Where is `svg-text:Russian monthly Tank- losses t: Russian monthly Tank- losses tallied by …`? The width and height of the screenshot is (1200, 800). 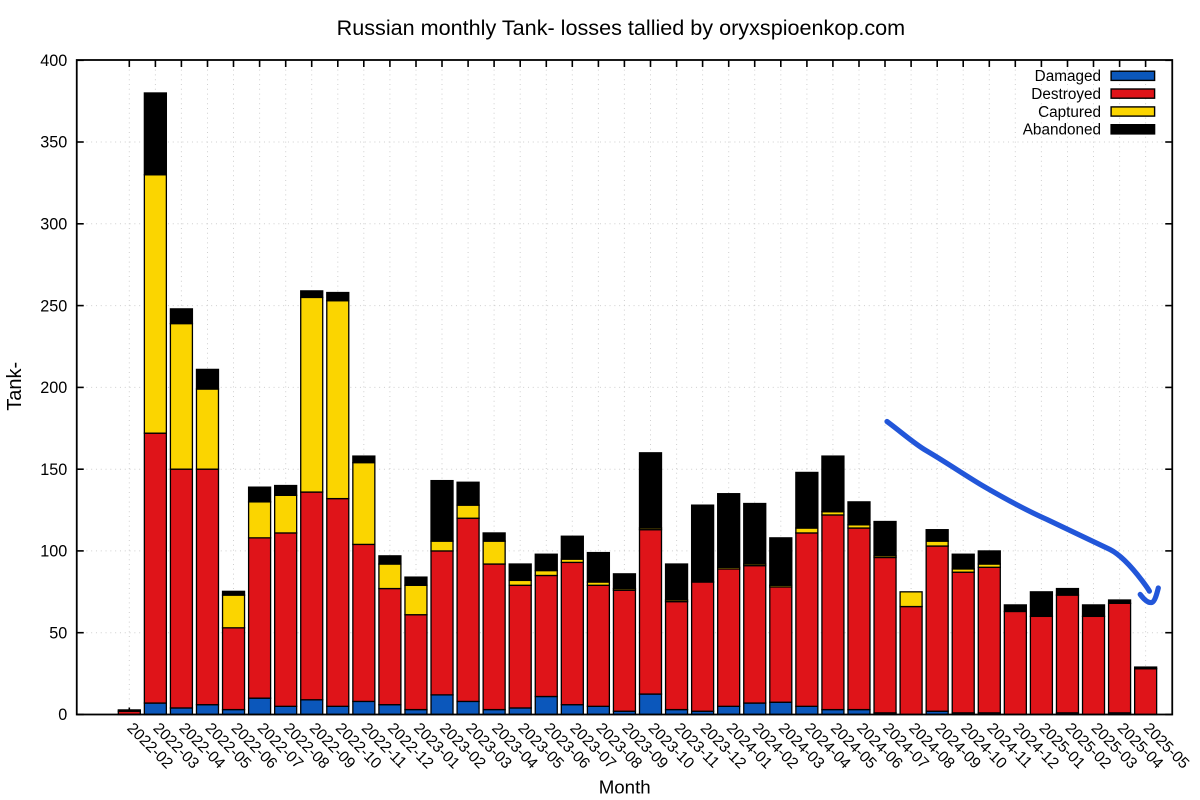 svg-text:Russian monthly Tank- losses t: Russian monthly Tank- losses tallied by … is located at coordinates (621, 27).